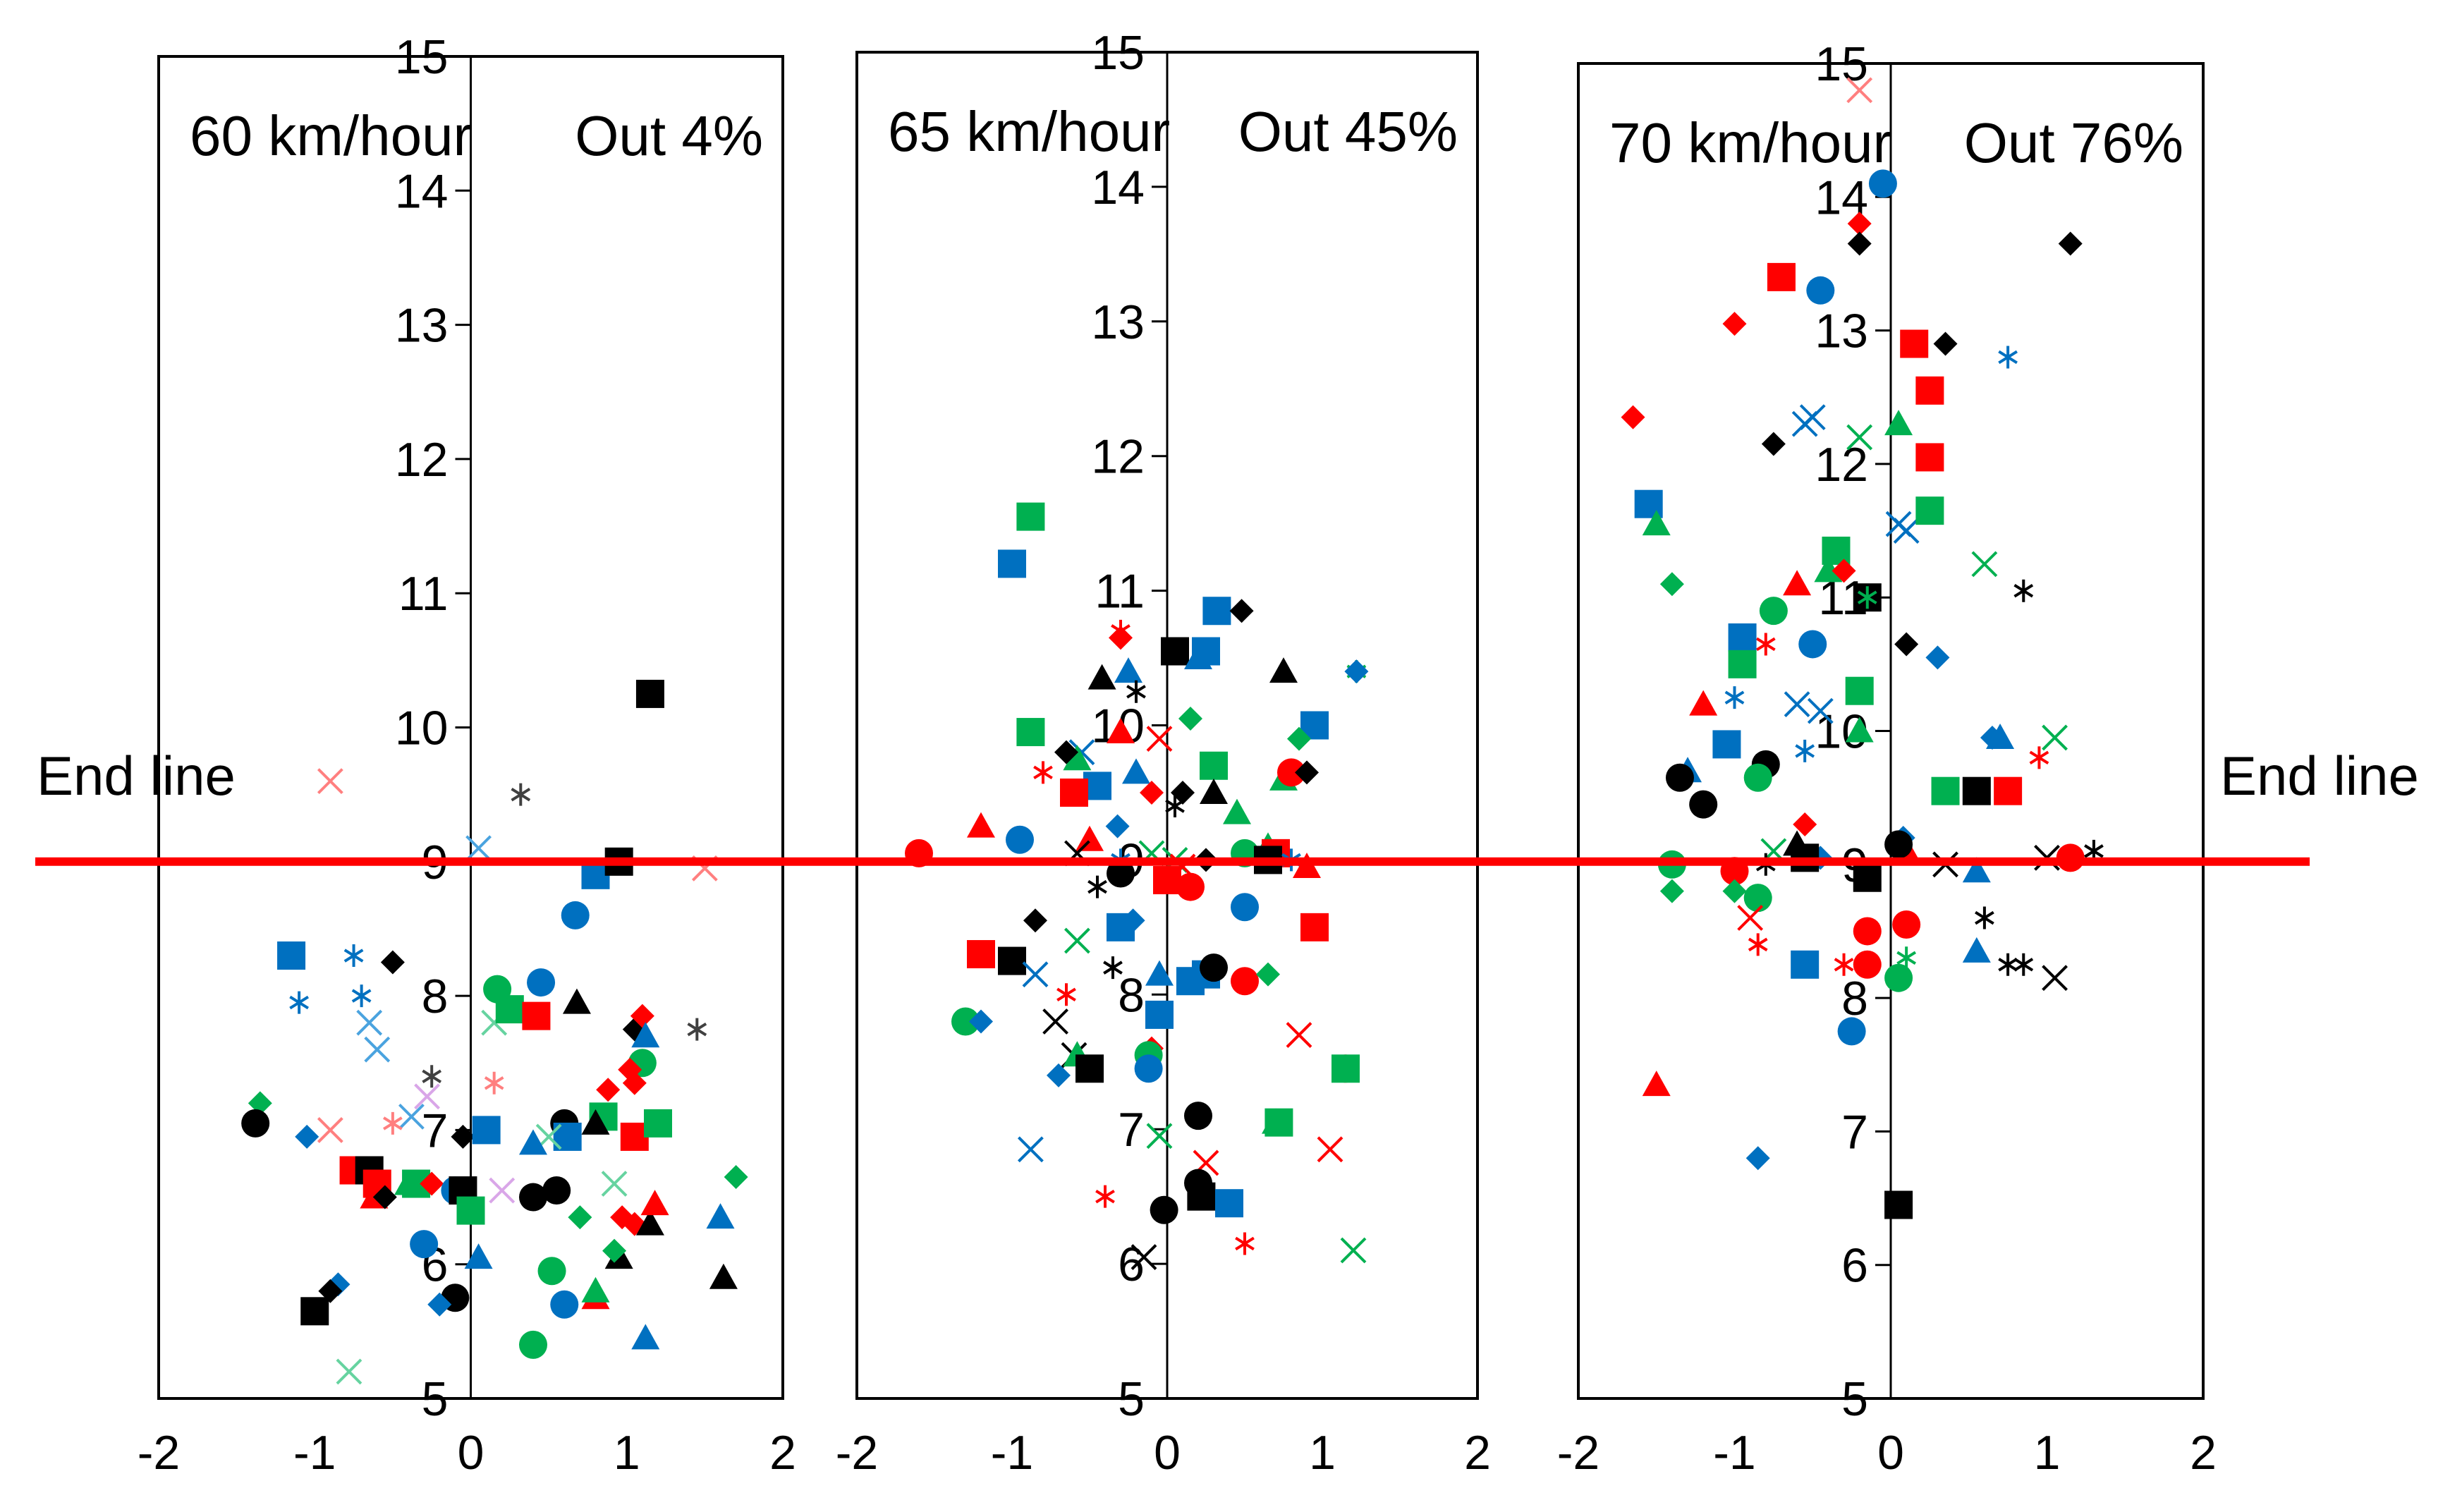  I want to click on out-percentage-label: Out 76%, so click(2073, 142).